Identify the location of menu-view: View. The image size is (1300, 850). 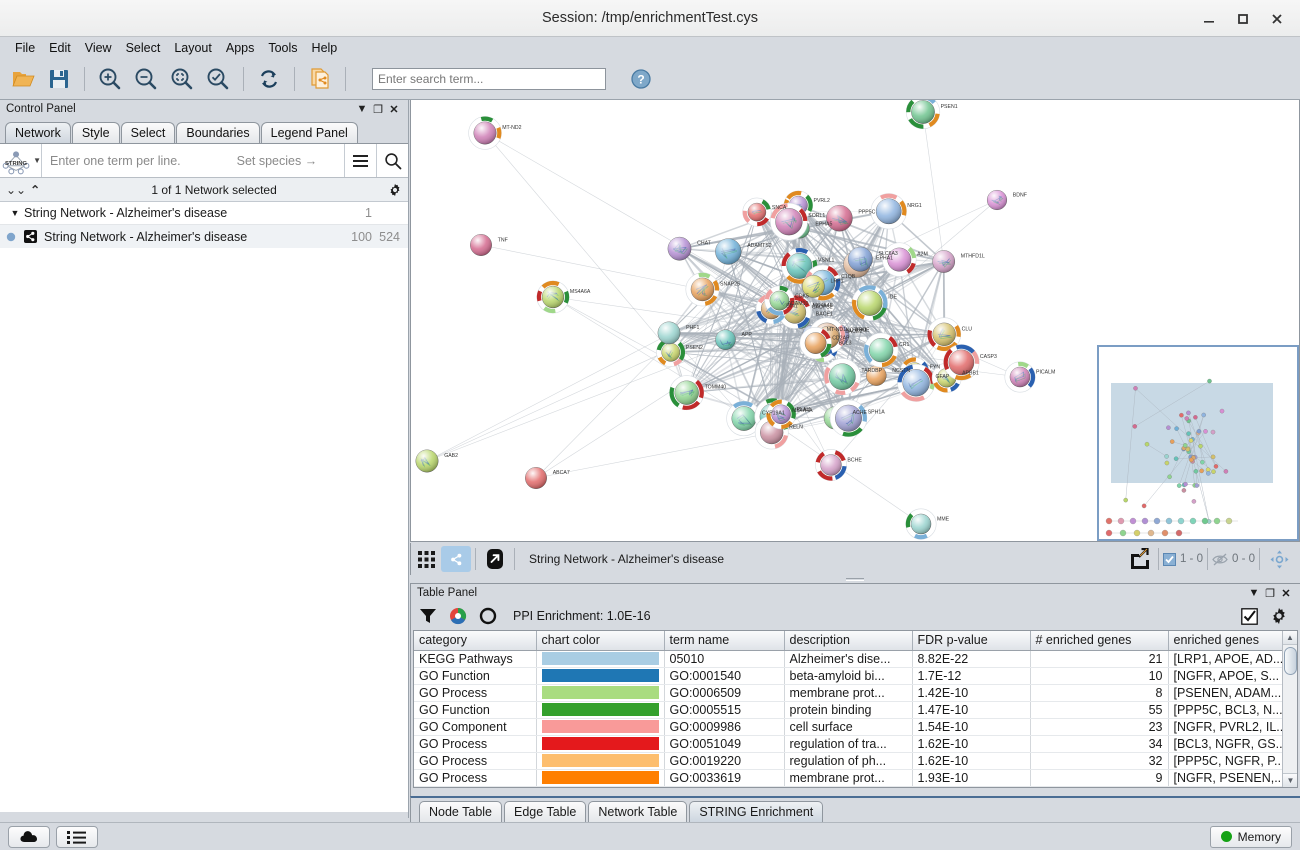
(98, 48).